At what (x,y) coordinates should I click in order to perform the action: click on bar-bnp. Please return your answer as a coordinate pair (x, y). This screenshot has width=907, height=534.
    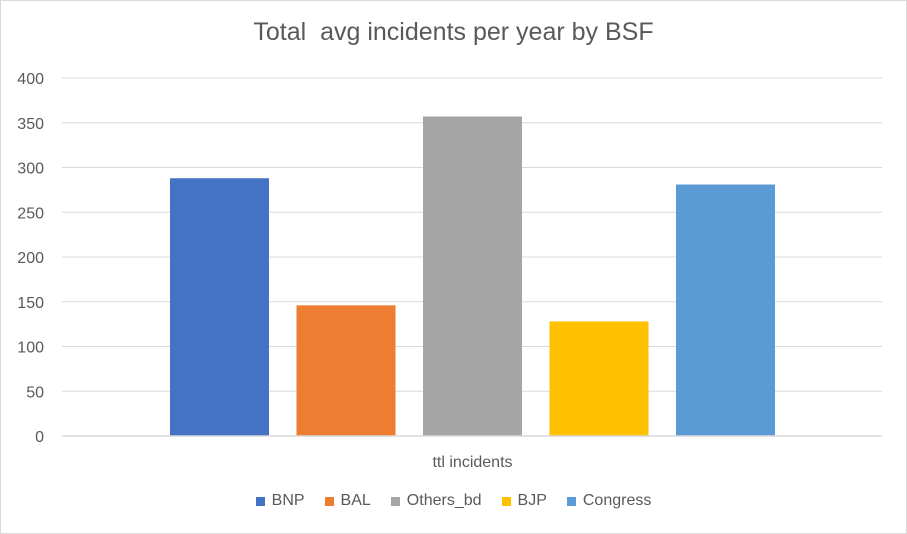
    Looking at the image, I should click on (219, 307).